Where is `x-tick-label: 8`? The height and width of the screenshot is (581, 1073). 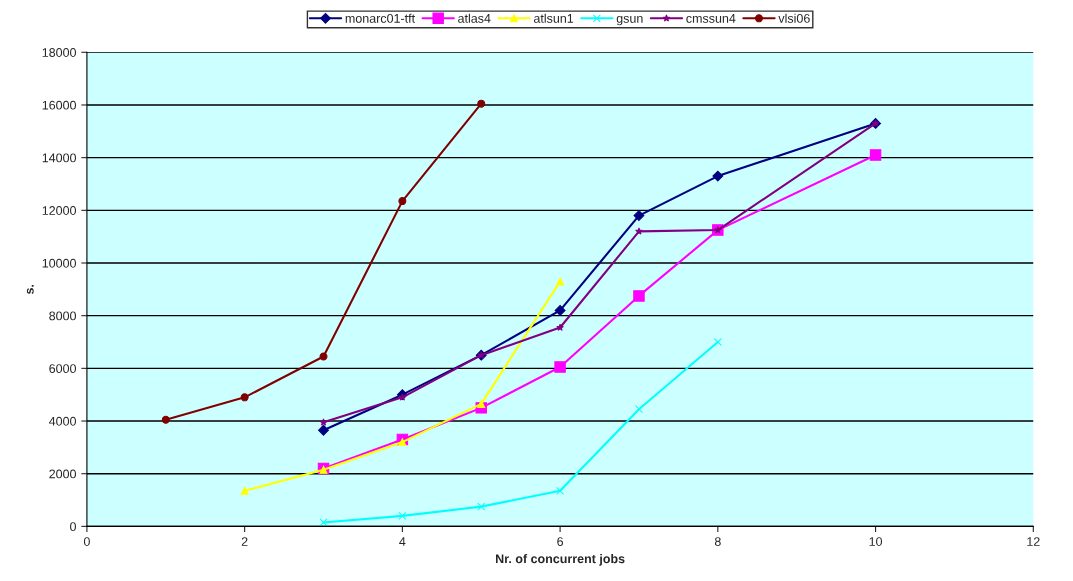 x-tick-label: 8 is located at coordinates (717, 541).